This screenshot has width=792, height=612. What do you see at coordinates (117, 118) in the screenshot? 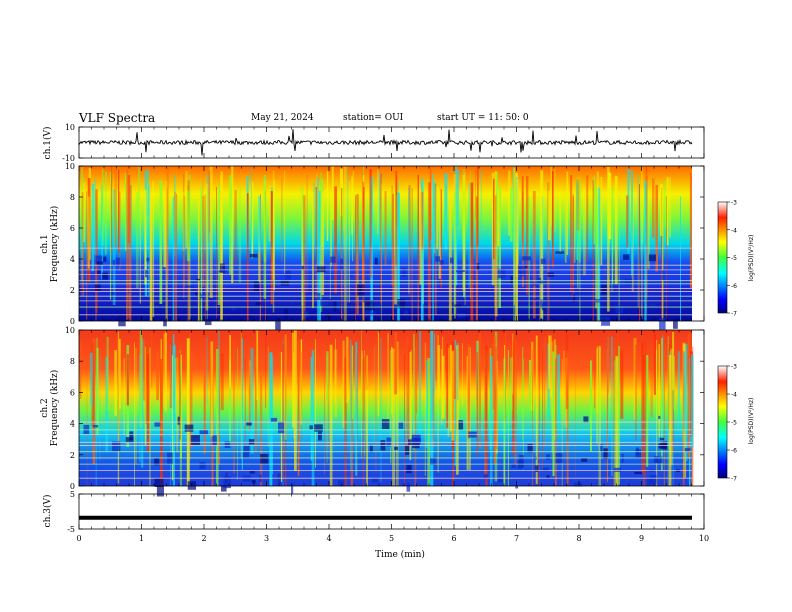
I see `page-title: VLF Spectra` at bounding box center [117, 118].